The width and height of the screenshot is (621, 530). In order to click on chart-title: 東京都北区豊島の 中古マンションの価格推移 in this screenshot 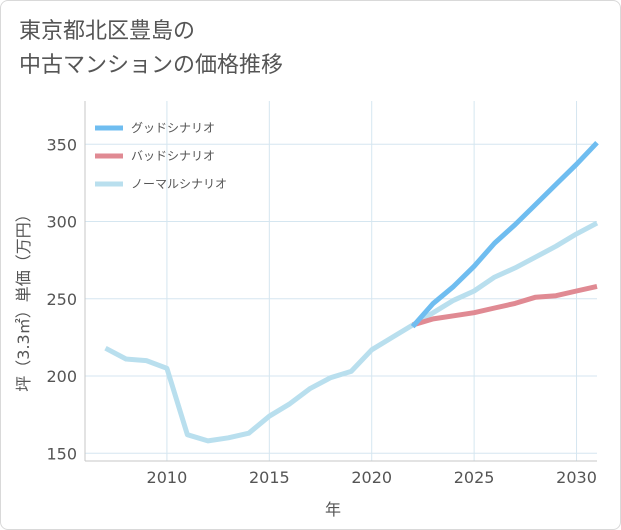, I will do `click(151, 49)`.